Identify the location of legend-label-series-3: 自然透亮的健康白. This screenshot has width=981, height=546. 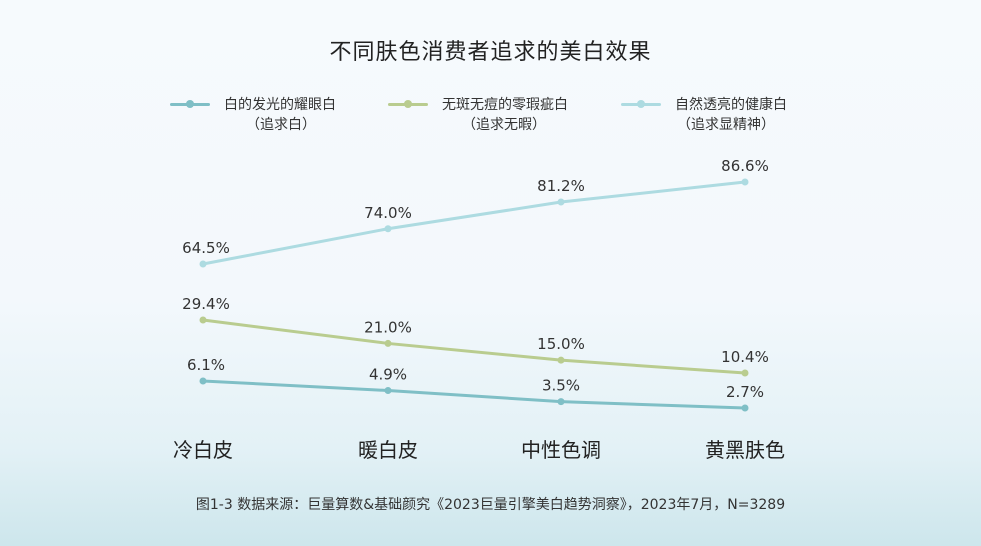
(731, 105).